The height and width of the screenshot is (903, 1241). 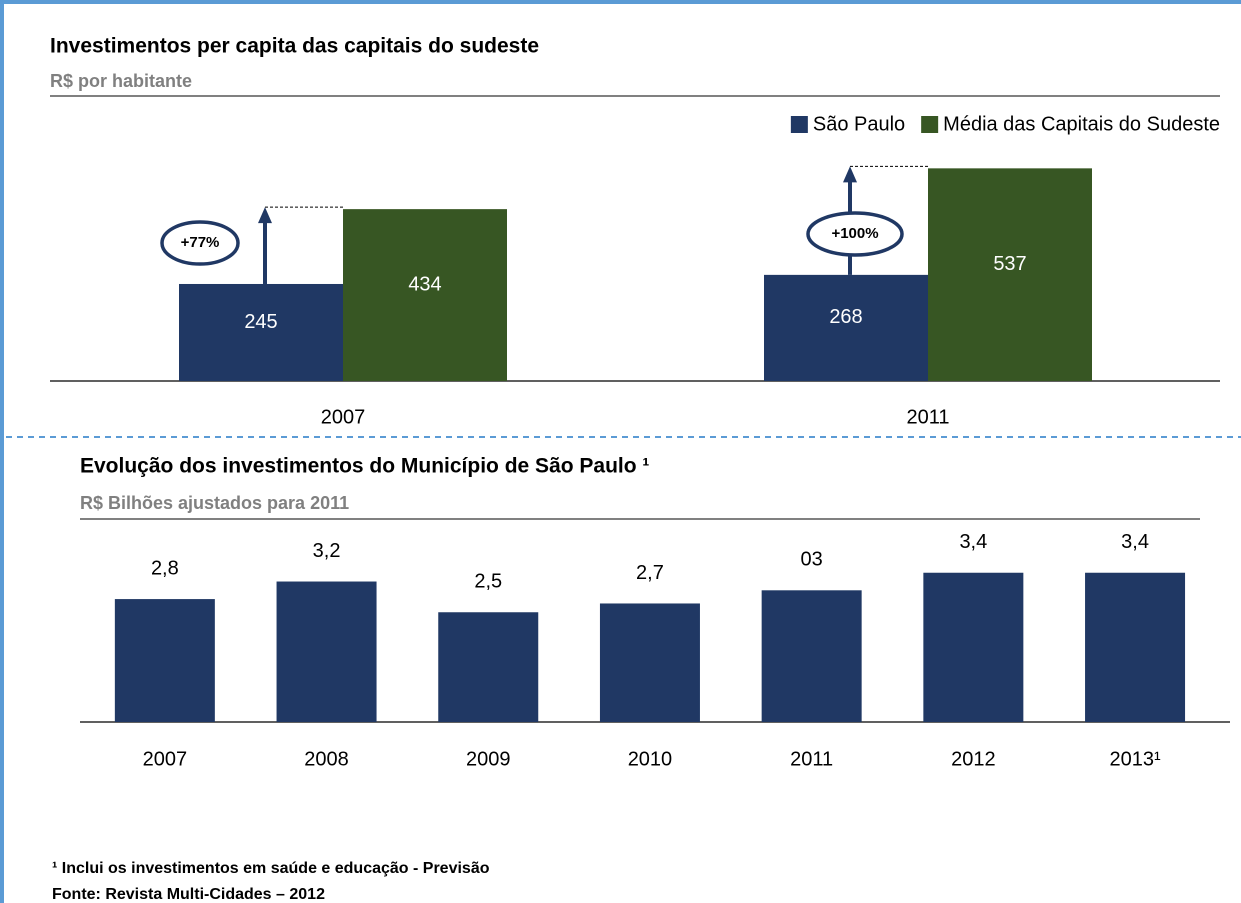 I want to click on x-tick-label: 2008, so click(x=326, y=759).